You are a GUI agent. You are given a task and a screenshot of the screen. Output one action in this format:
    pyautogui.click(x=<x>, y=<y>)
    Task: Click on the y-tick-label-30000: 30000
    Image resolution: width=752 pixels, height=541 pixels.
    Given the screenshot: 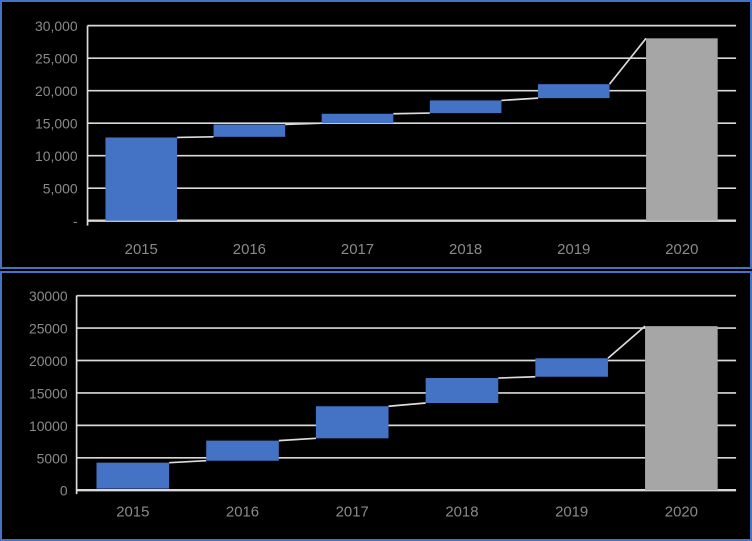 What is the action you would take?
    pyautogui.click(x=48, y=296)
    